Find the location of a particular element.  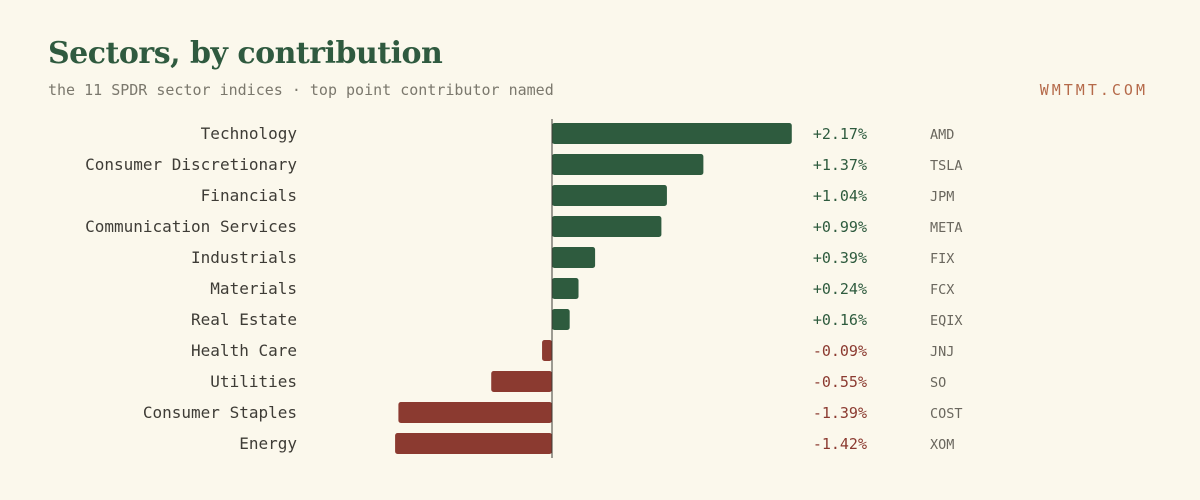

top-contributor-ticker: FCX is located at coordinates (942, 290).